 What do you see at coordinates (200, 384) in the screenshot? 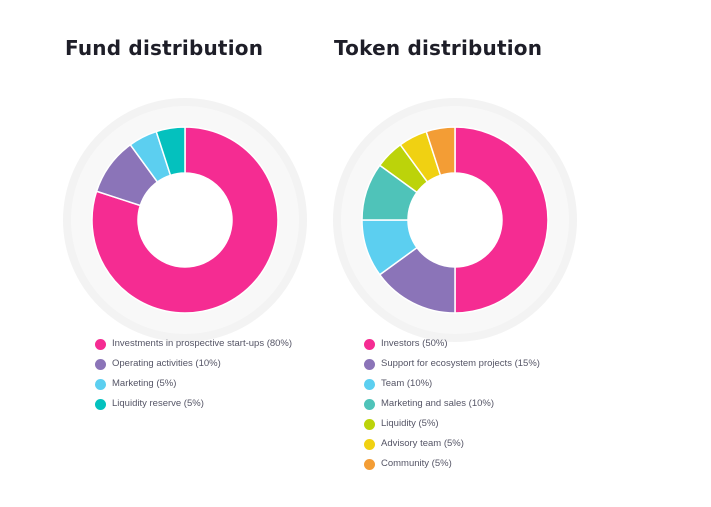
I see `legend-item-marketing: Marketing (5%)` at bounding box center [200, 384].